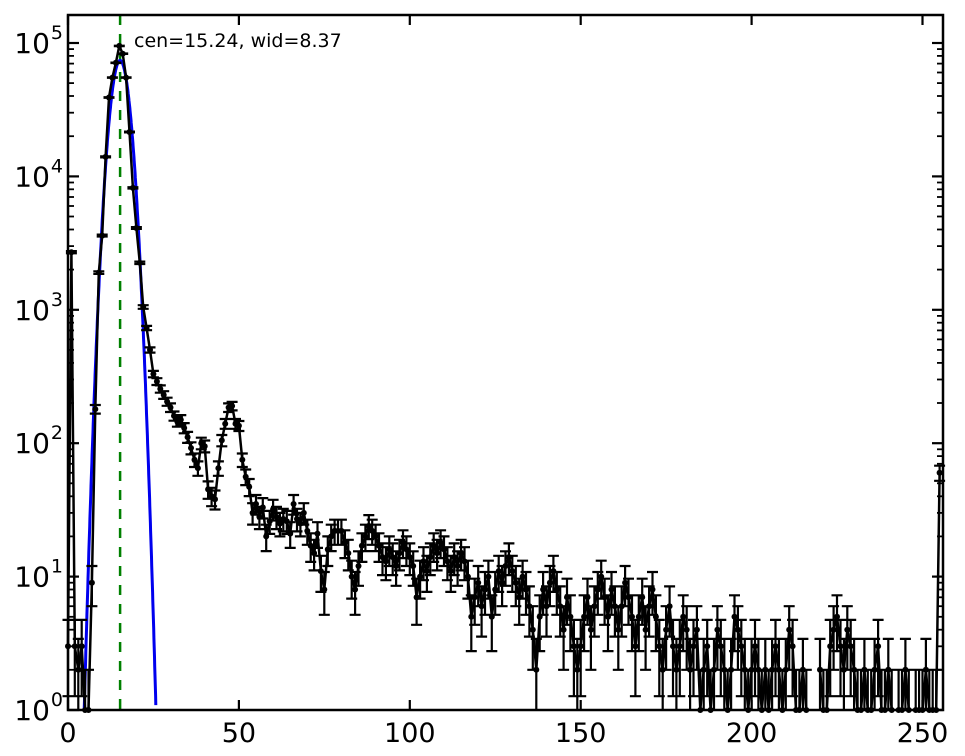 The width and height of the screenshot is (965, 756). I want to click on y-tick-label: 10⁵, so click(38, 41).